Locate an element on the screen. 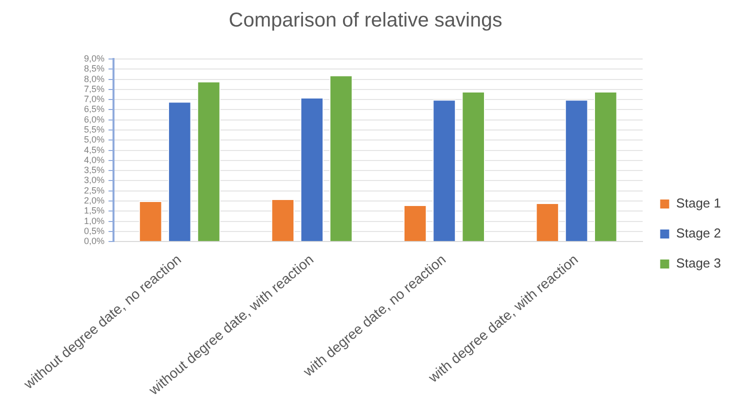 The height and width of the screenshot is (409, 731). y-tick-label: 5,5% is located at coordinates (94, 129).